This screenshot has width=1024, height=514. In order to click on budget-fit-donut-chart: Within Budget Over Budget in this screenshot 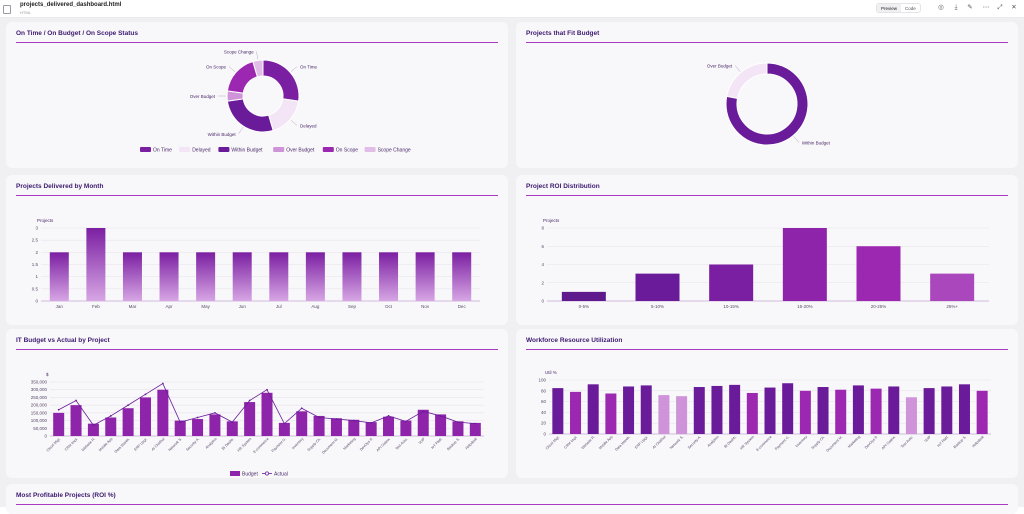, I will do `click(769, 104)`.